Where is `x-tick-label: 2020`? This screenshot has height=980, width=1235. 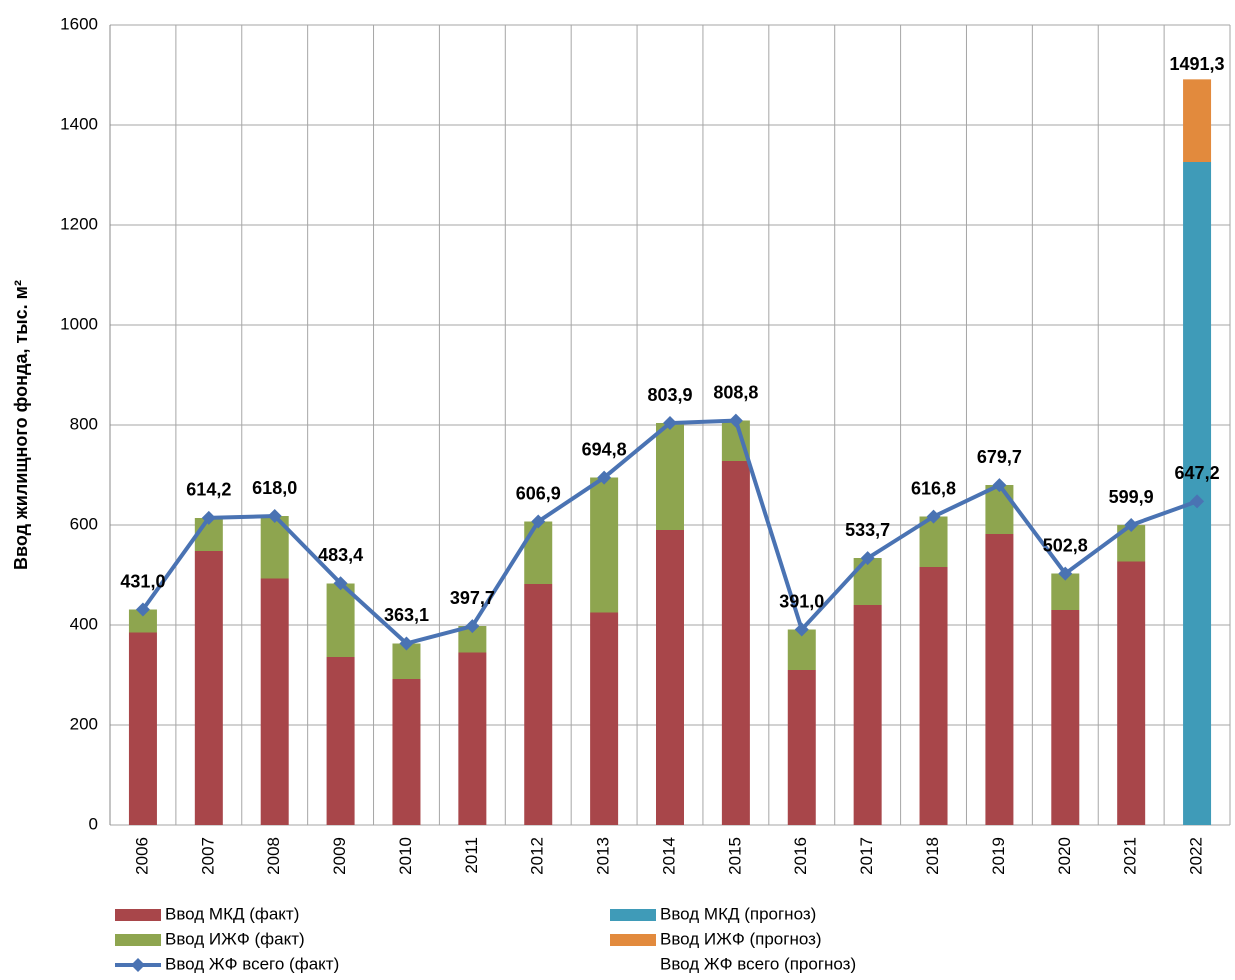
x-tick-label: 2020 is located at coordinates (1064, 856).